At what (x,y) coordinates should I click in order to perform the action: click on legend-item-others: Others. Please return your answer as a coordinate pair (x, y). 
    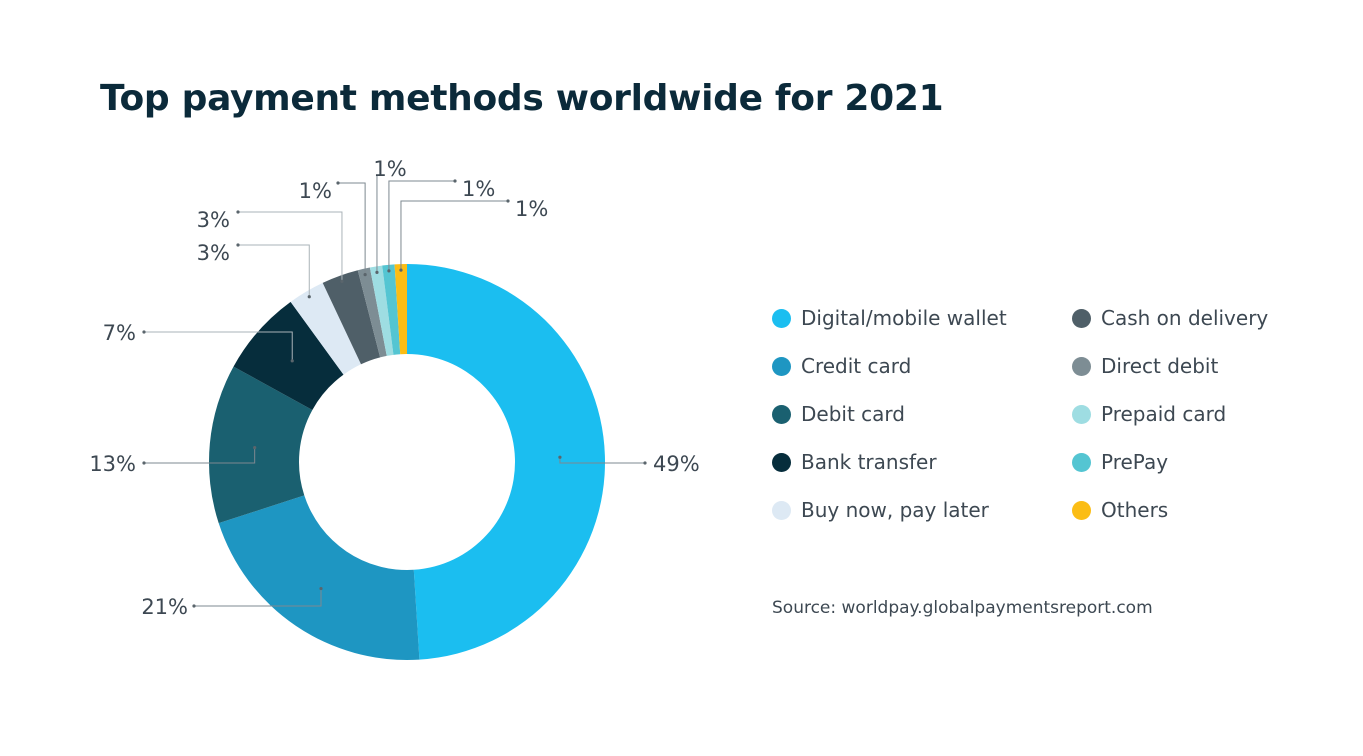
    Looking at the image, I should click on (1120, 510).